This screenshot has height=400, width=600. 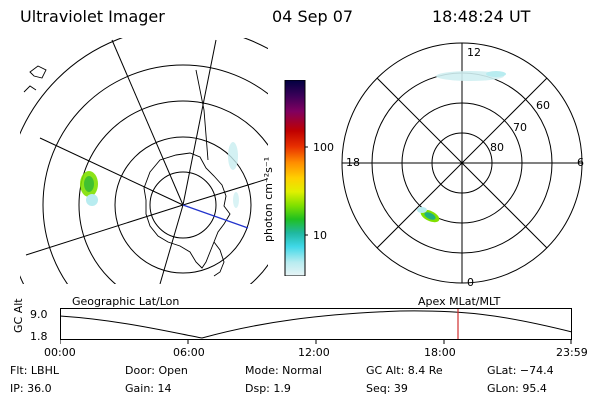 I want to click on glat-info: GLat: −74.4, so click(x=520, y=370).